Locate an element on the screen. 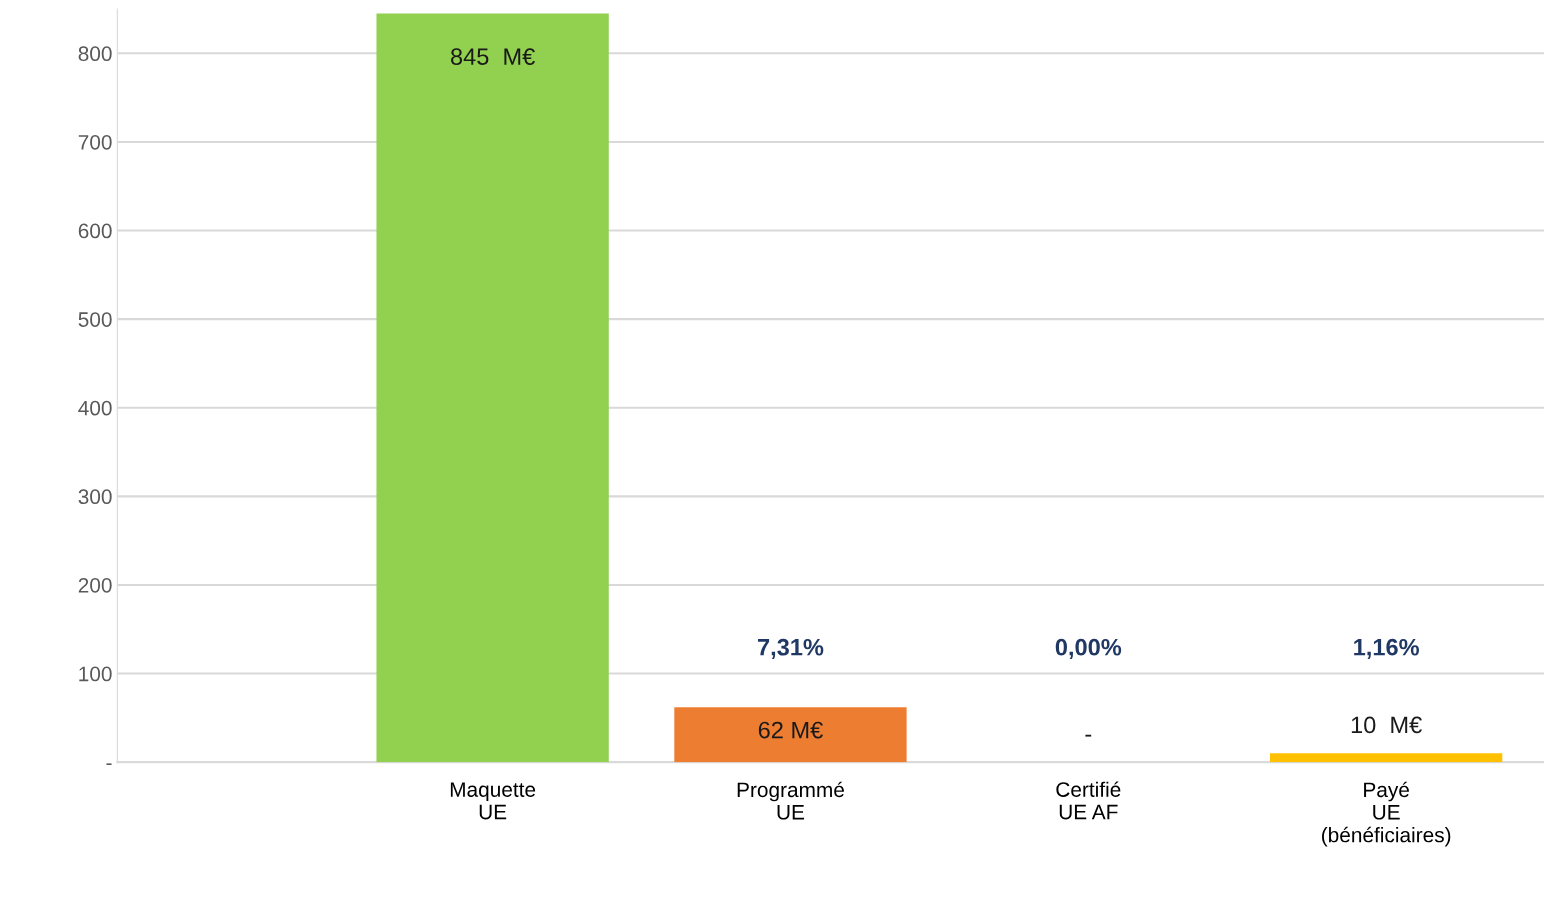 Image resolution: width=1544 pixels, height=902 pixels. data-label: - is located at coordinates (1088, 735).